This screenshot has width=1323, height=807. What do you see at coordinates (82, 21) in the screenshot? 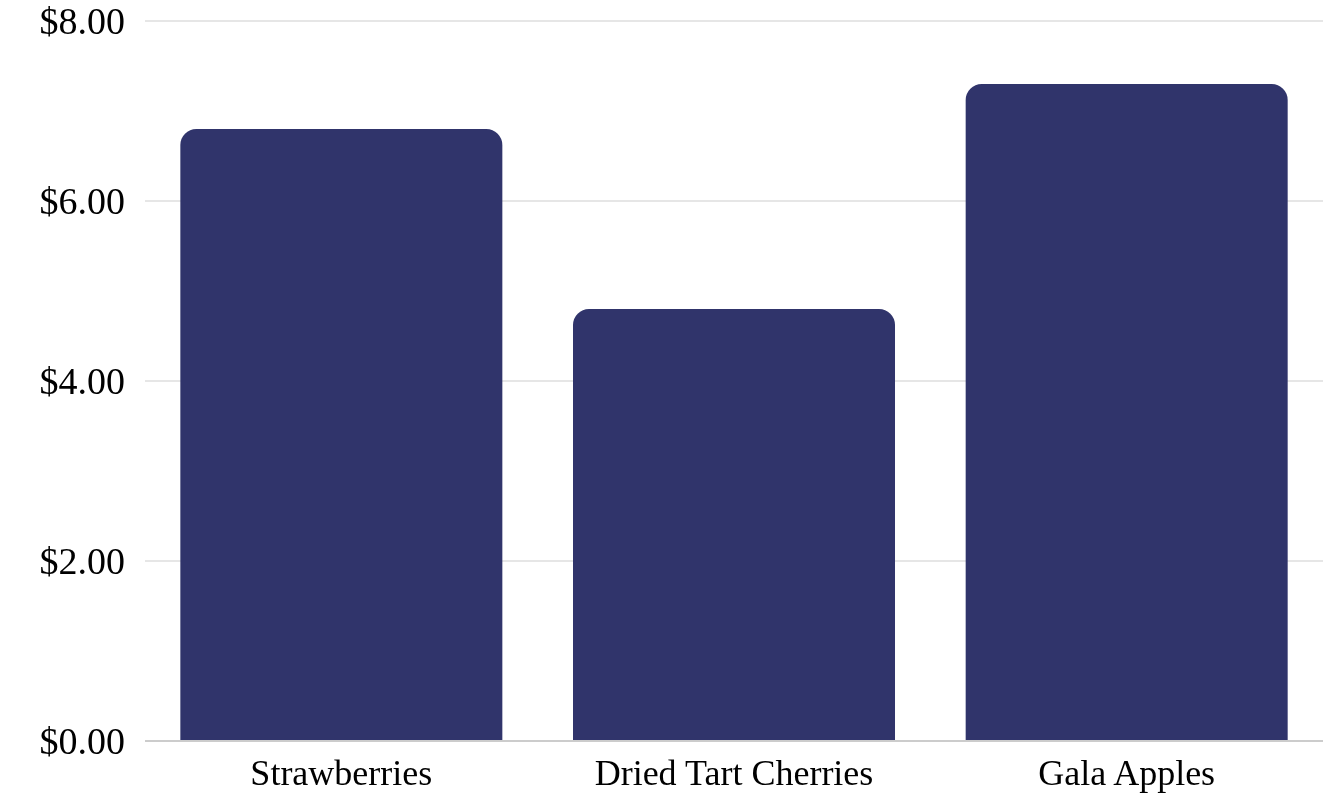
I see `y-tick-label: $8.00` at bounding box center [82, 21].